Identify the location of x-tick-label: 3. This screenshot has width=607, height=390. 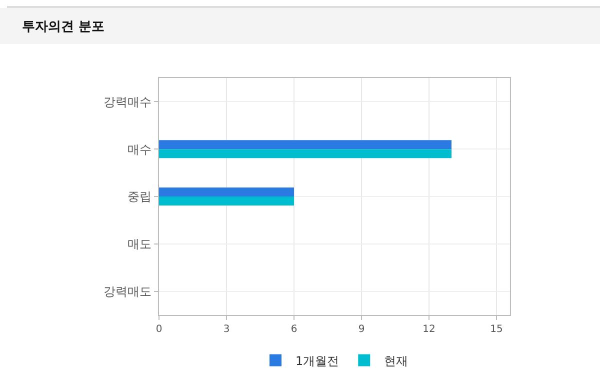
(226, 329).